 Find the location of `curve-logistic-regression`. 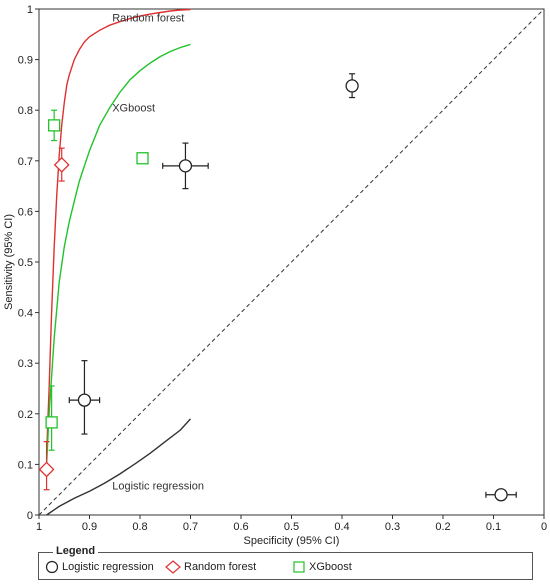

curve-logistic-regression is located at coordinates (119, 467).